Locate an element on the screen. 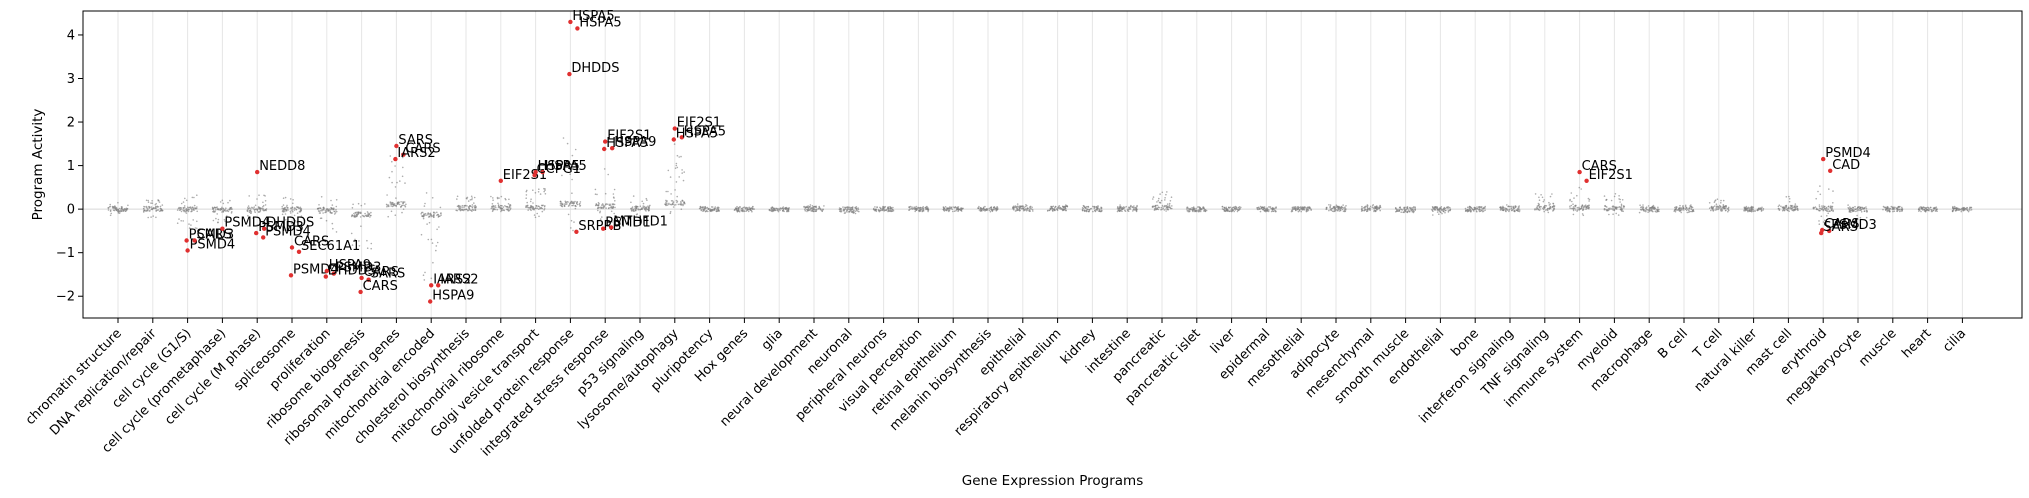 The height and width of the screenshot is (498, 2029). gene-label: CARS is located at coordinates (1841, 224).